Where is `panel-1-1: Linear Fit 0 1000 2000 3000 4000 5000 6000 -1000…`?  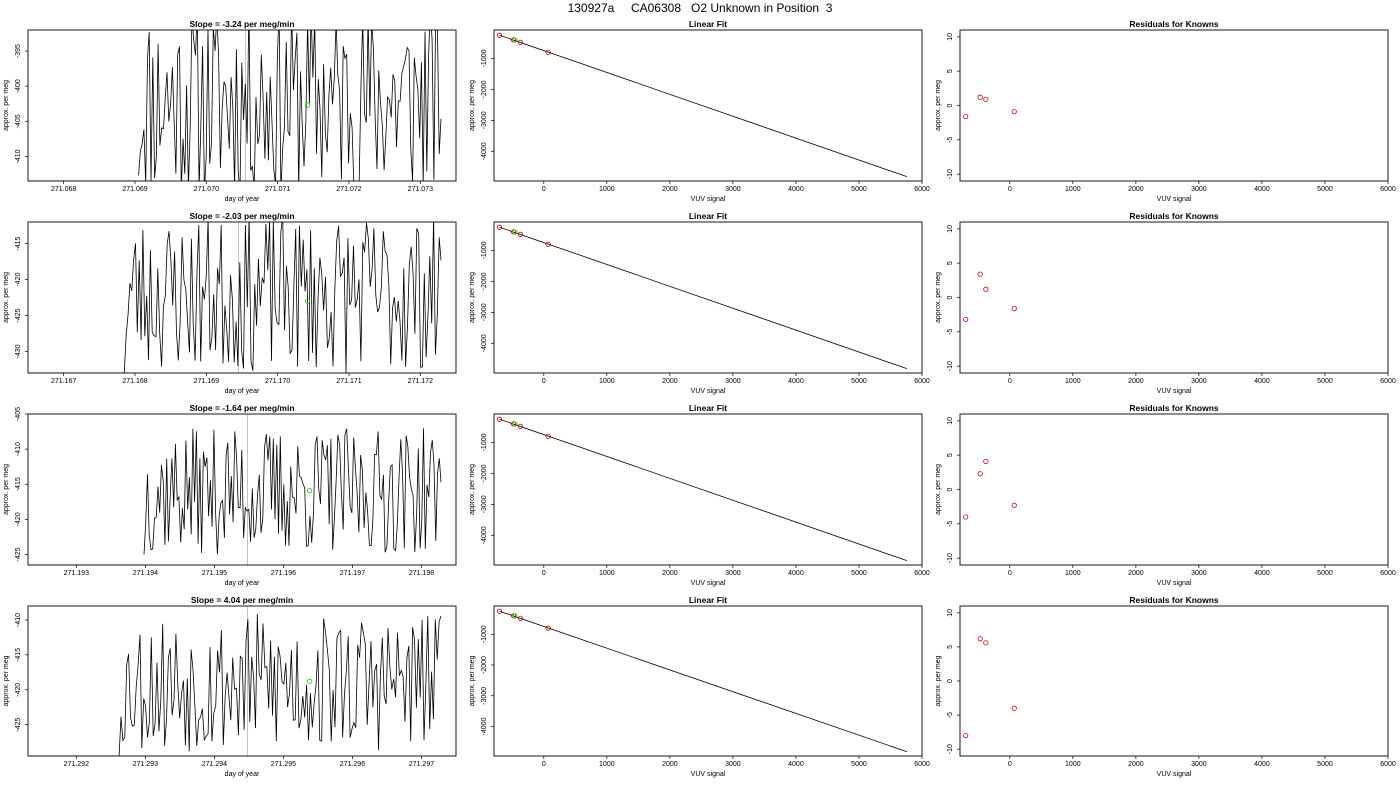 panel-1-1: Linear Fit 0 1000 2000 3000 4000 5000 6000 -1000… is located at coordinates (699, 303).